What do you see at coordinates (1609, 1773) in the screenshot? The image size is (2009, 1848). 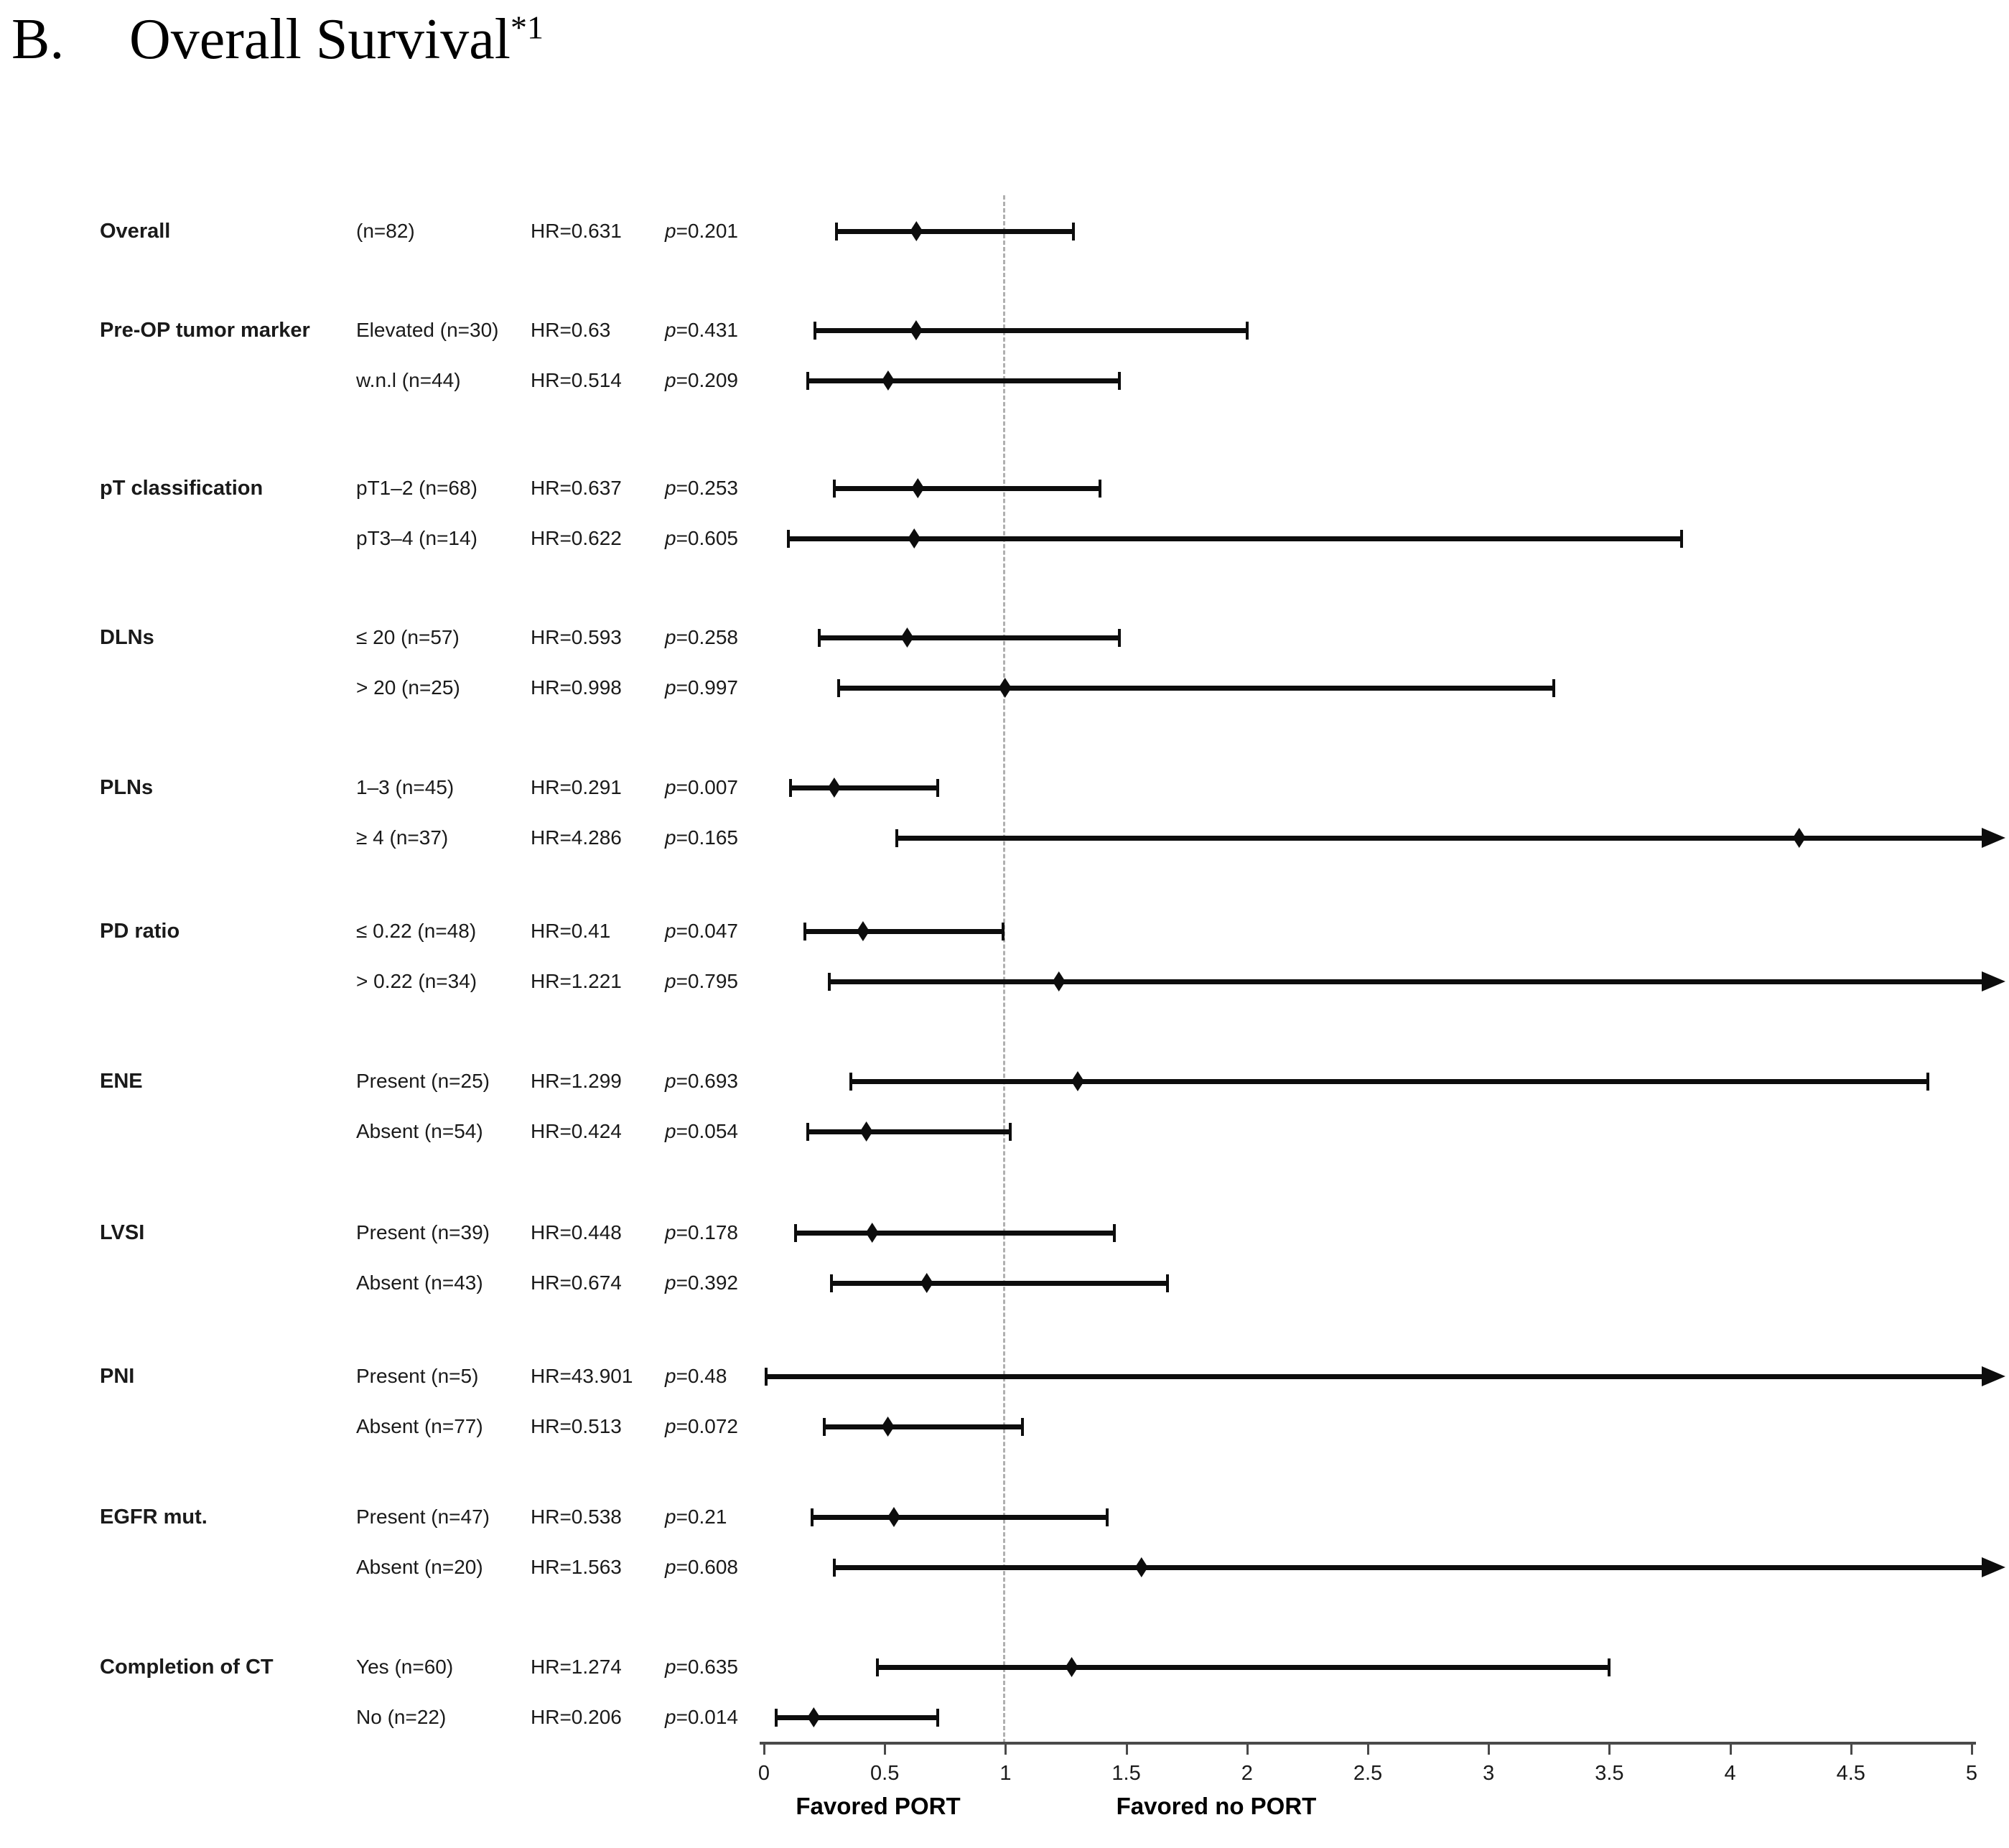 I see `x-axis-tick-label: 3.5` at bounding box center [1609, 1773].